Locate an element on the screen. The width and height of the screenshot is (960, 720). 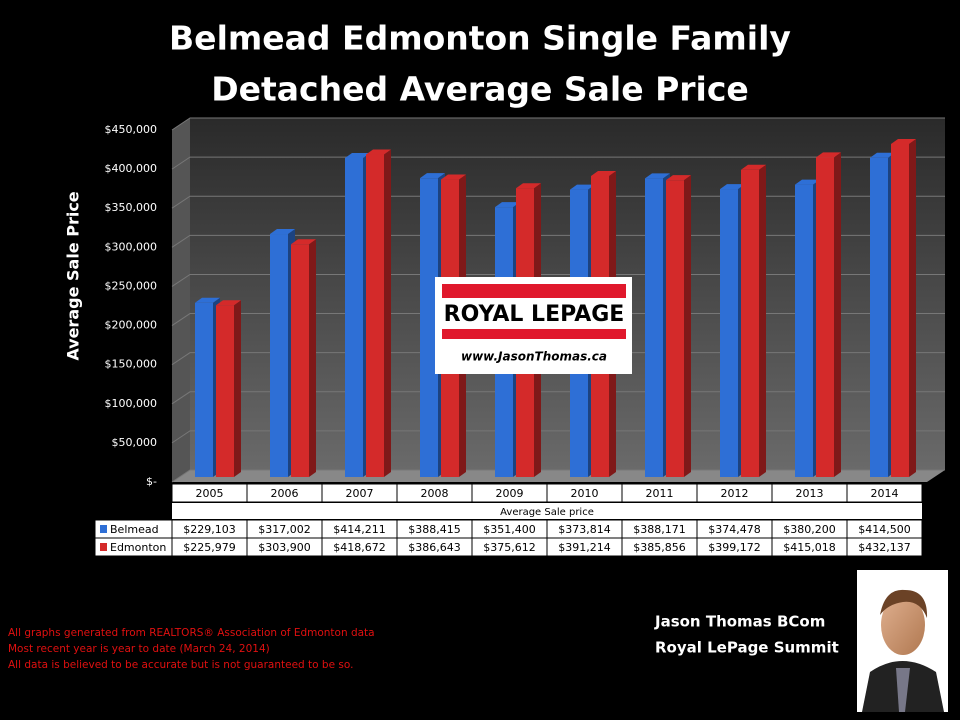
x-tick-label: 2013 is located at coordinates (810, 493).